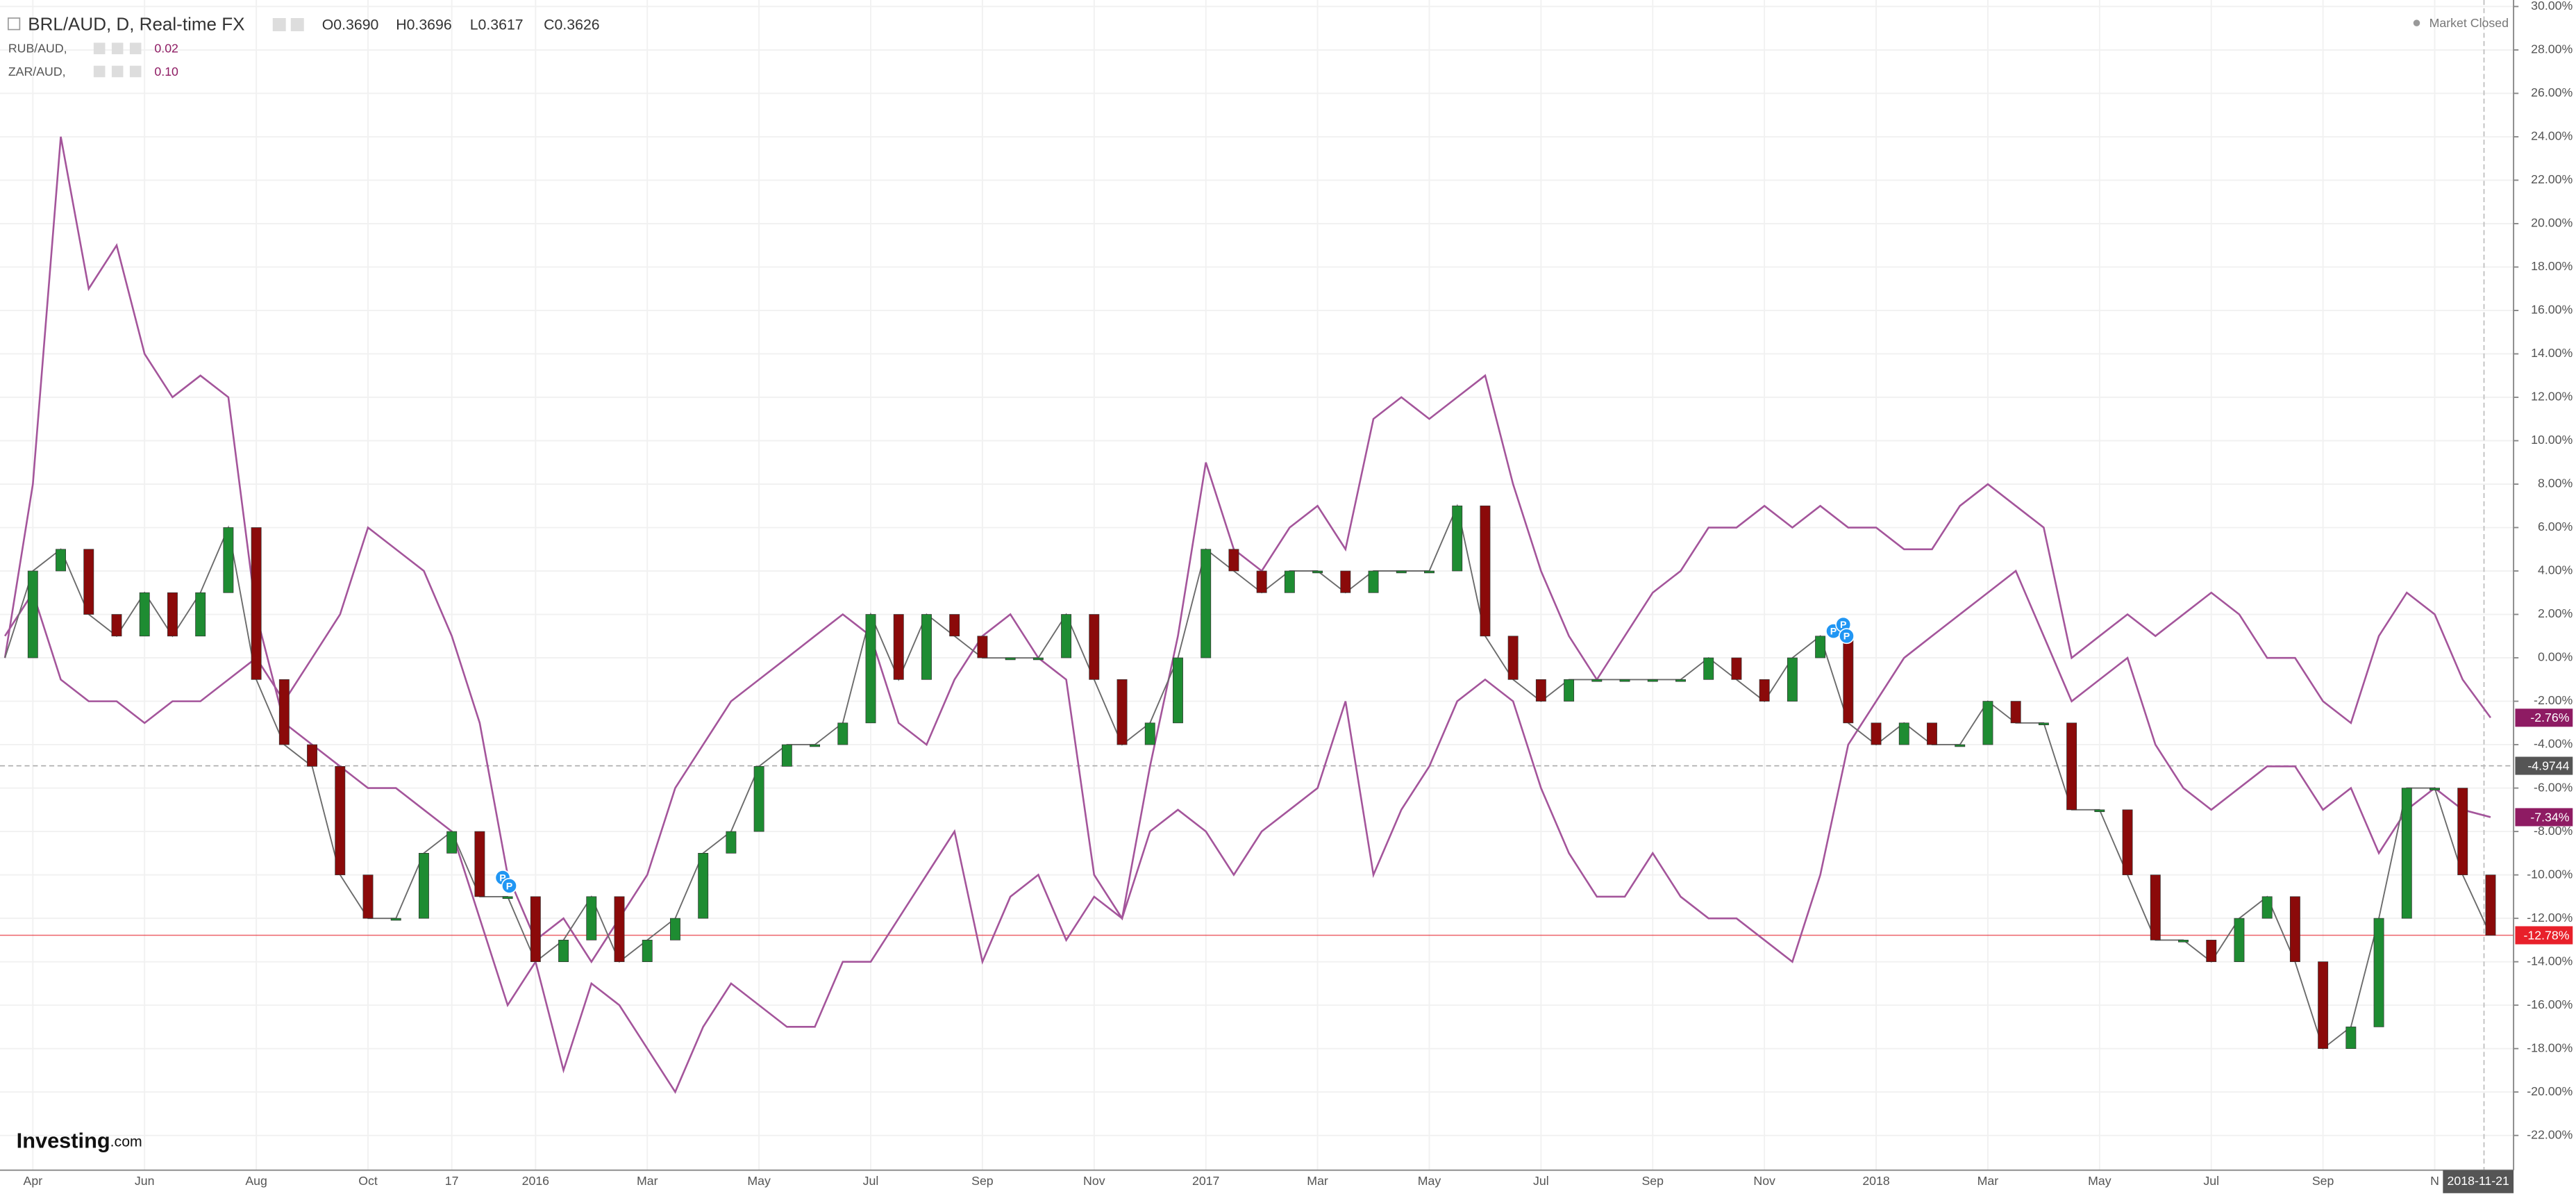  What do you see at coordinates (429, 24) in the screenshot?
I see `ohlc-value: 0.3696` at bounding box center [429, 24].